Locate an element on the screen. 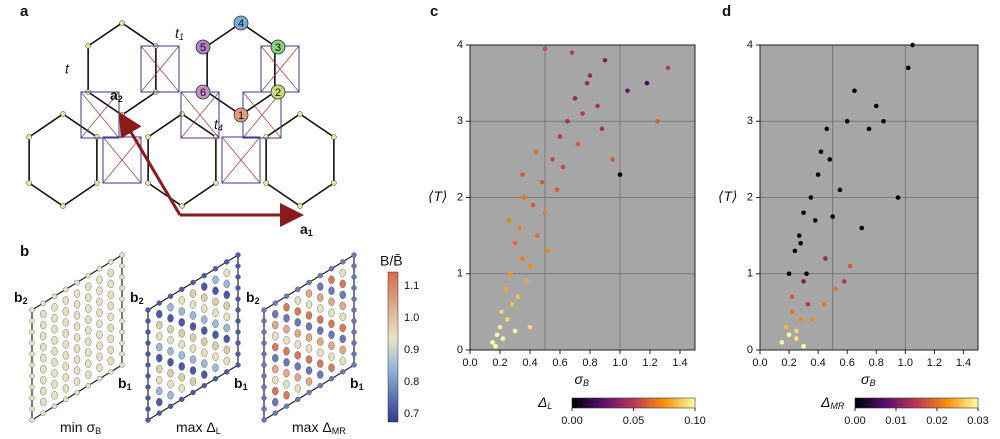 This screenshot has width=1000, height=439. panel-label: a is located at coordinates (24, 11).